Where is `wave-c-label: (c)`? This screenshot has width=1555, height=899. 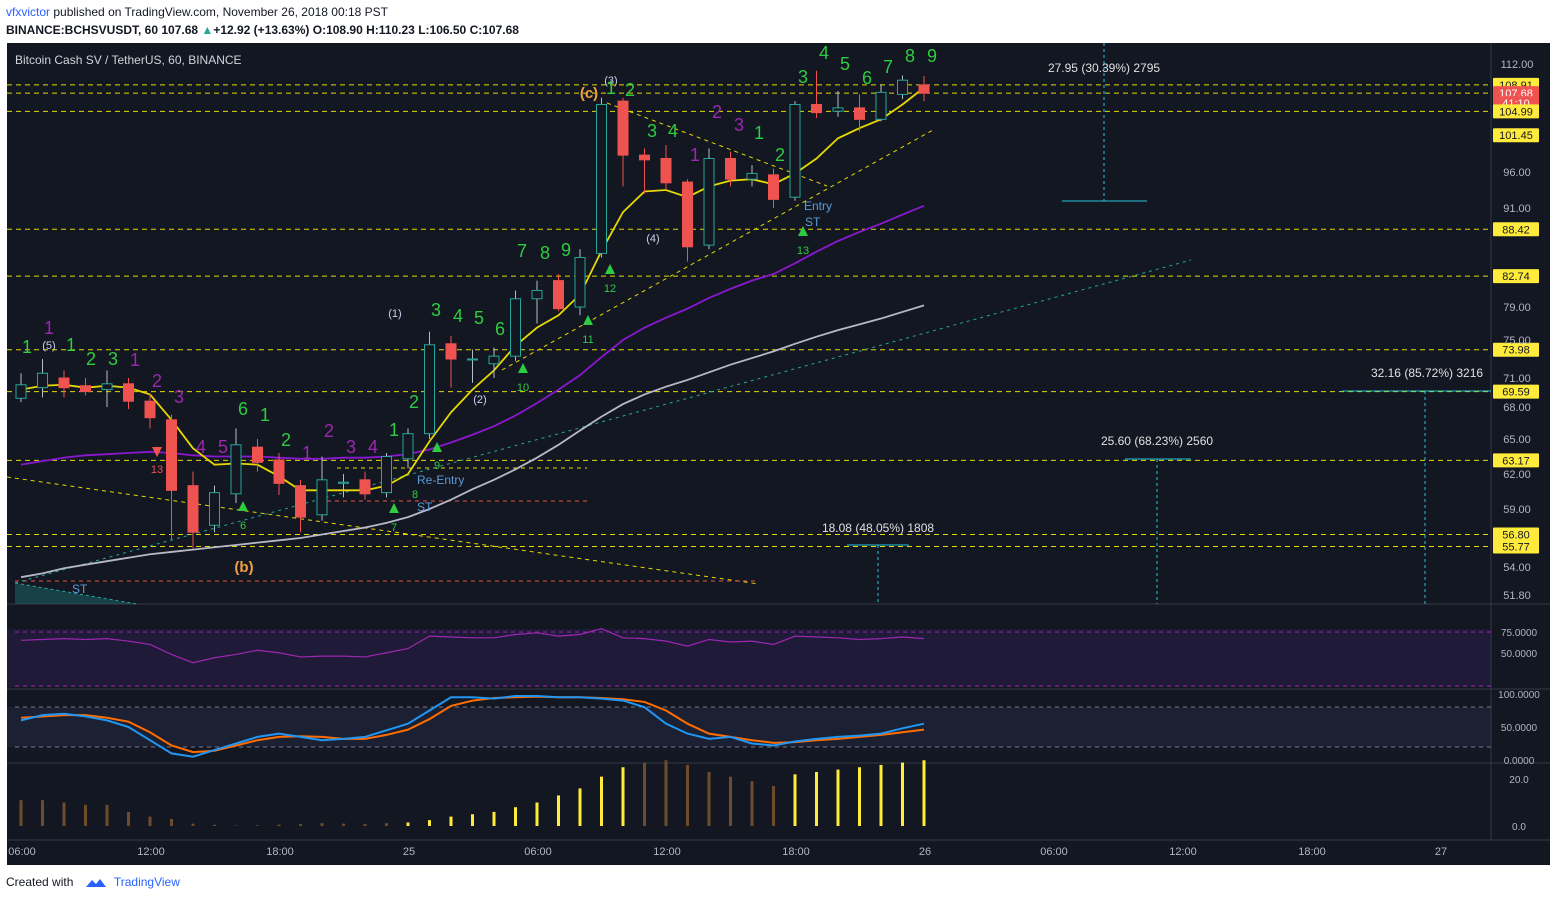 wave-c-label: (c) is located at coordinates (589, 93).